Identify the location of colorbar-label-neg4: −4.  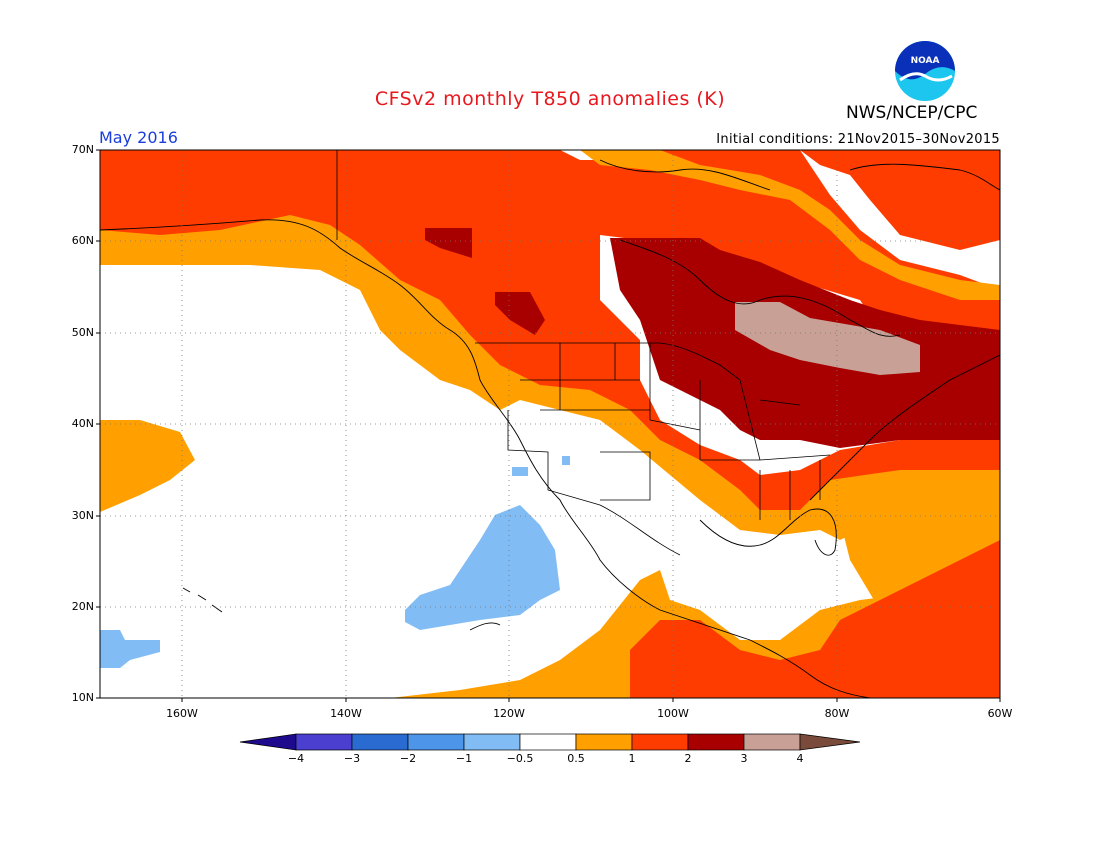
(296, 758).